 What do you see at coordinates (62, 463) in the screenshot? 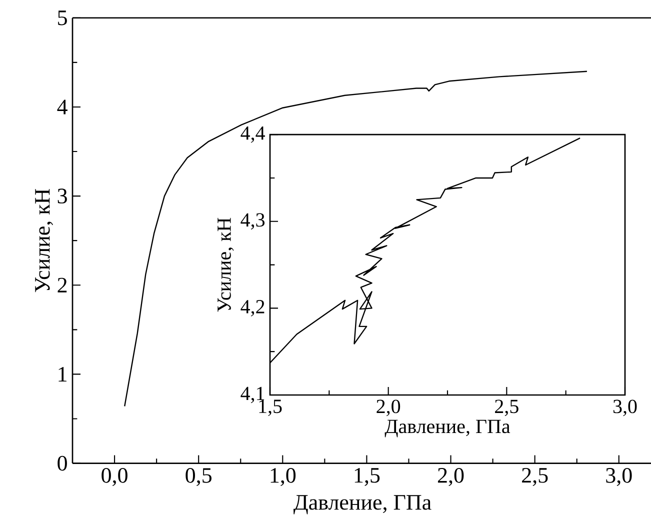
I see `y-tick-label: 0` at bounding box center [62, 463].